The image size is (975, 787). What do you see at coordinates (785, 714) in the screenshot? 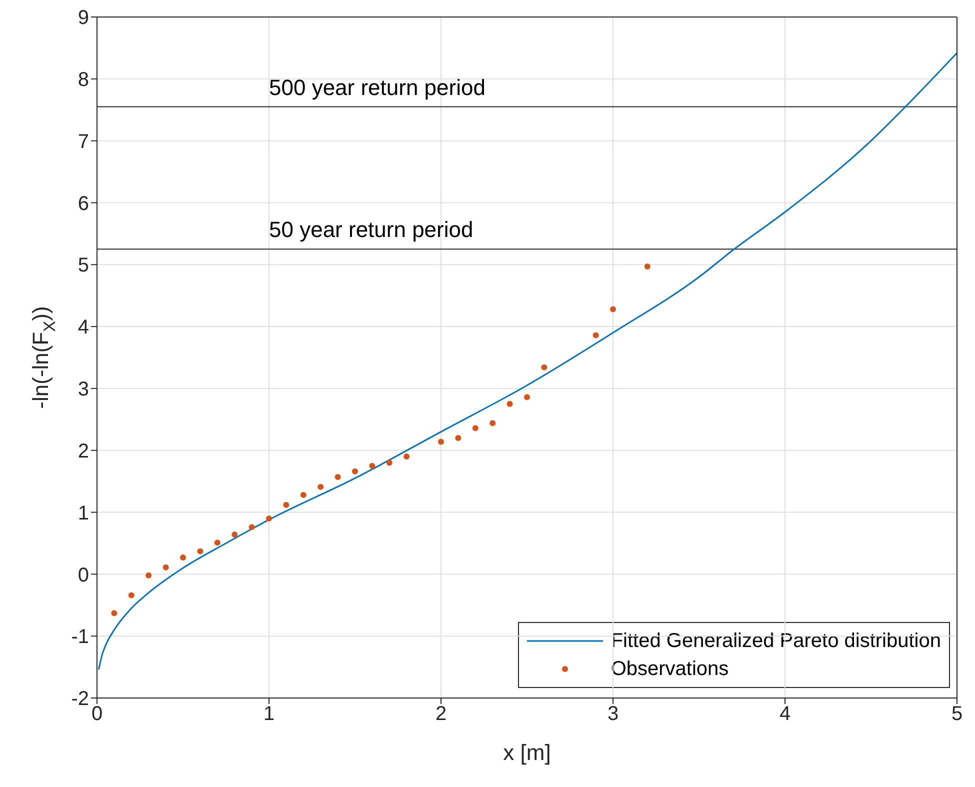
I see `x-tick-label: 4` at bounding box center [785, 714].